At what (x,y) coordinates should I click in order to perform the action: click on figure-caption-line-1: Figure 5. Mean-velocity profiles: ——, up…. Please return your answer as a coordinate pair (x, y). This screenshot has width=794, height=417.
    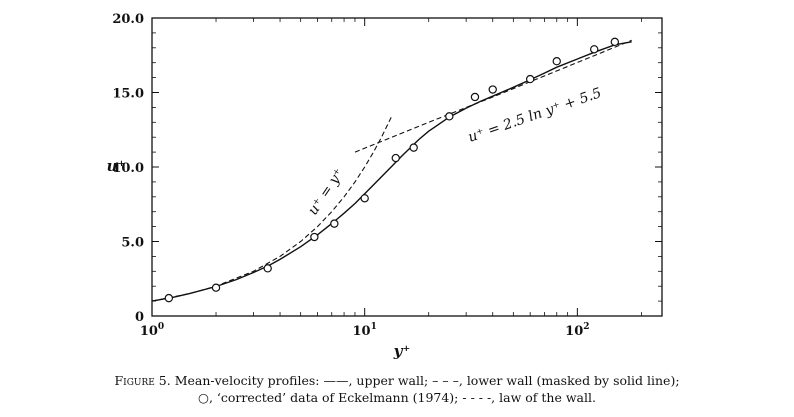
    Looking at the image, I should click on (397, 381).